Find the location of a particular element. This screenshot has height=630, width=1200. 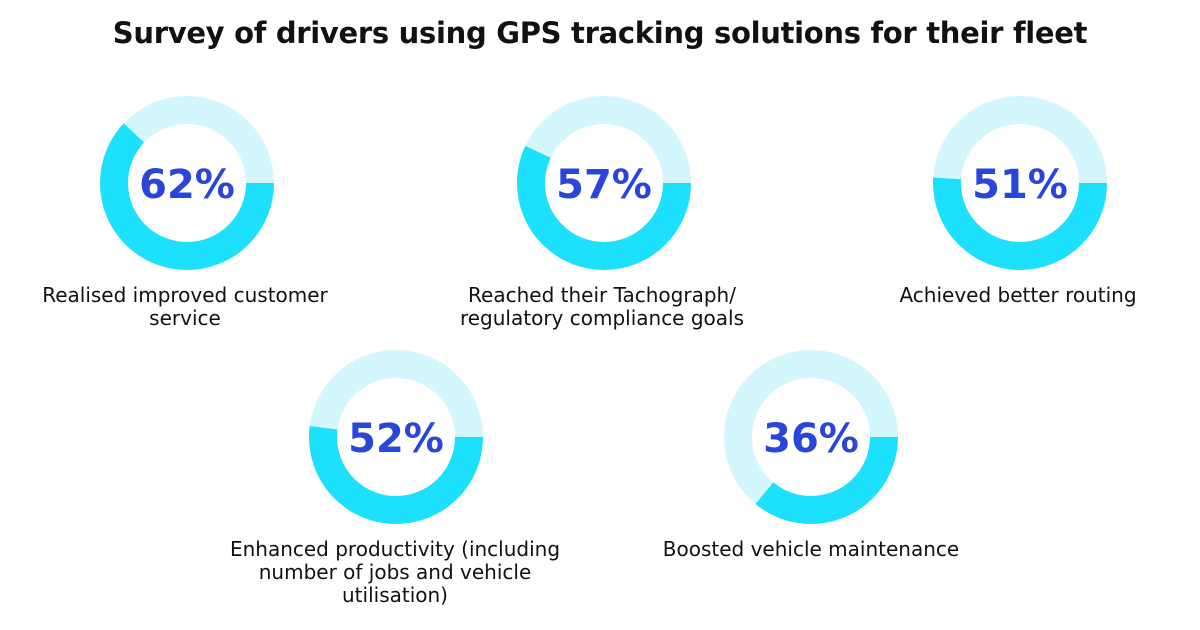

percent-productivity: 52% is located at coordinates (396, 439).